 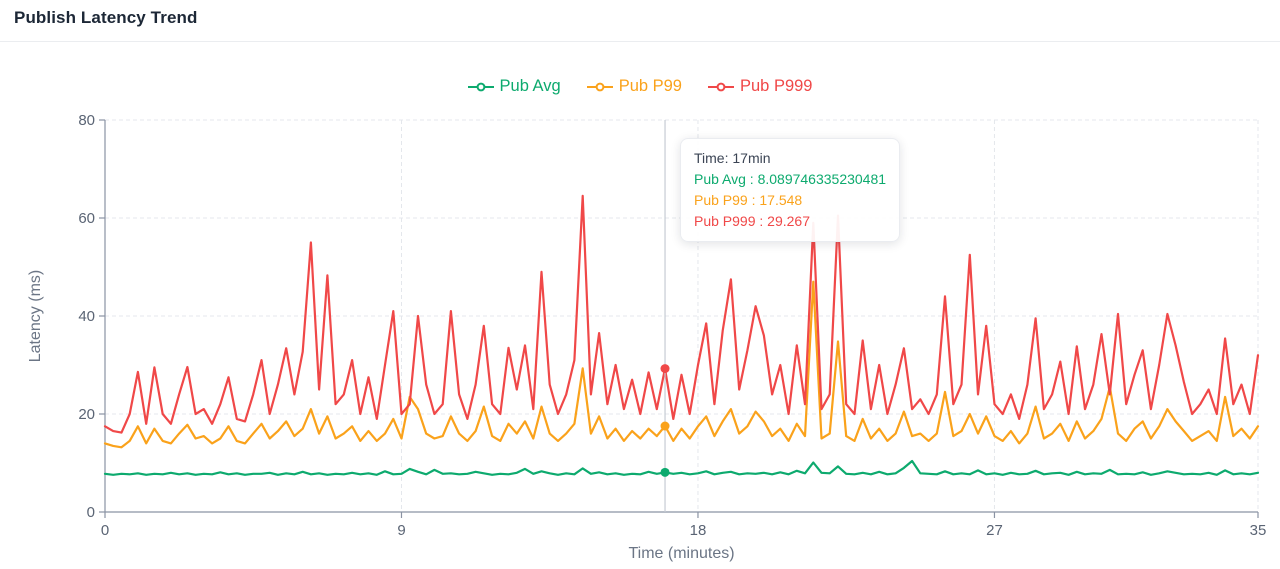 What do you see at coordinates (665, 426) in the screenshot?
I see `crosshair-dot-pub-p99` at bounding box center [665, 426].